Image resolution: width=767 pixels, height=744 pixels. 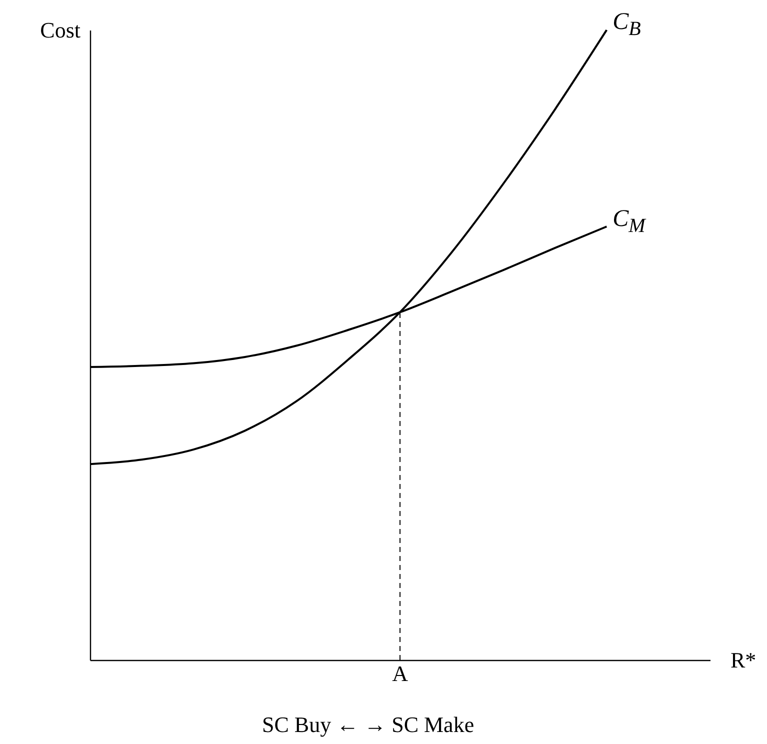 What do you see at coordinates (60, 30) in the screenshot?
I see `y-axis-title: Cost` at bounding box center [60, 30].